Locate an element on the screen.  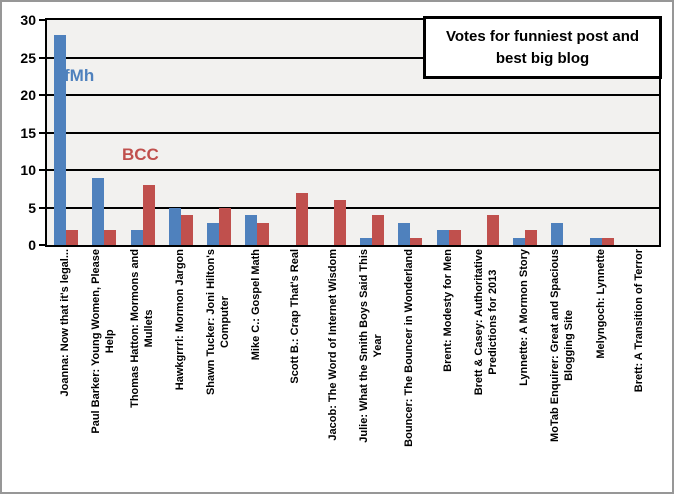
series-label-fmh: fMh is located at coordinates (79, 75).